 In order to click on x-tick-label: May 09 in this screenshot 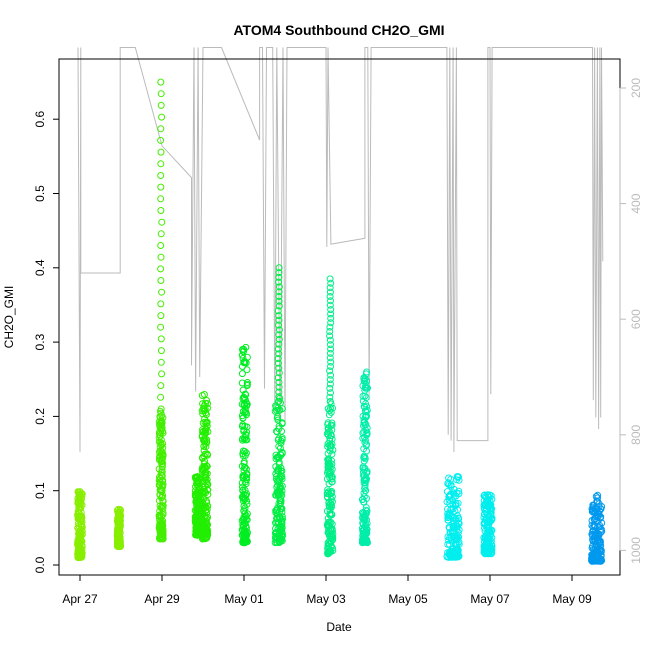, I will do `click(572, 599)`.